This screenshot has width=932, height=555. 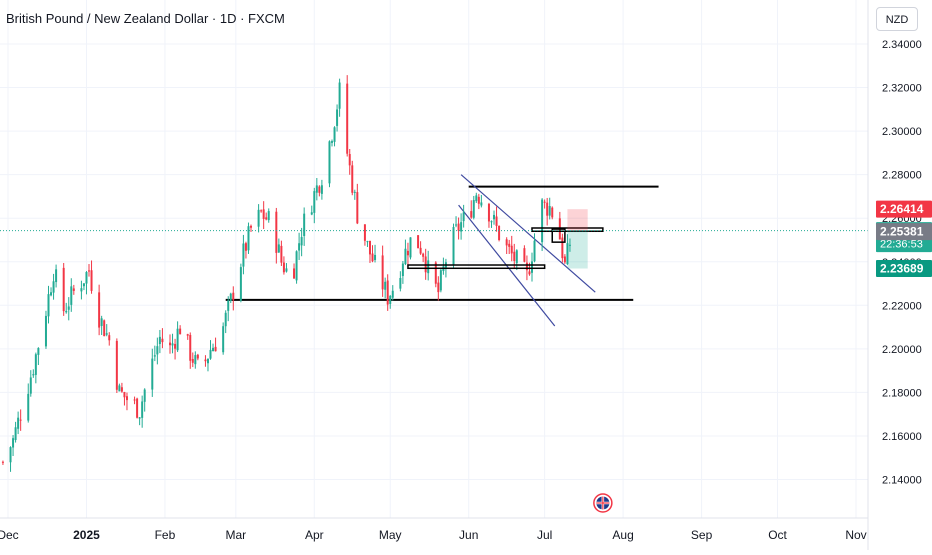 I want to click on stop-zone, so click(x=577, y=220).